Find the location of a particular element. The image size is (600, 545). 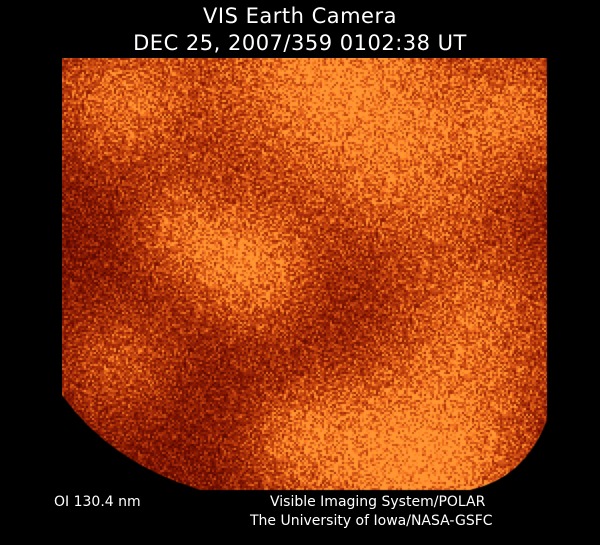

credit-line-2: The University of Iowa/NASA-GSFC is located at coordinates (371, 521).